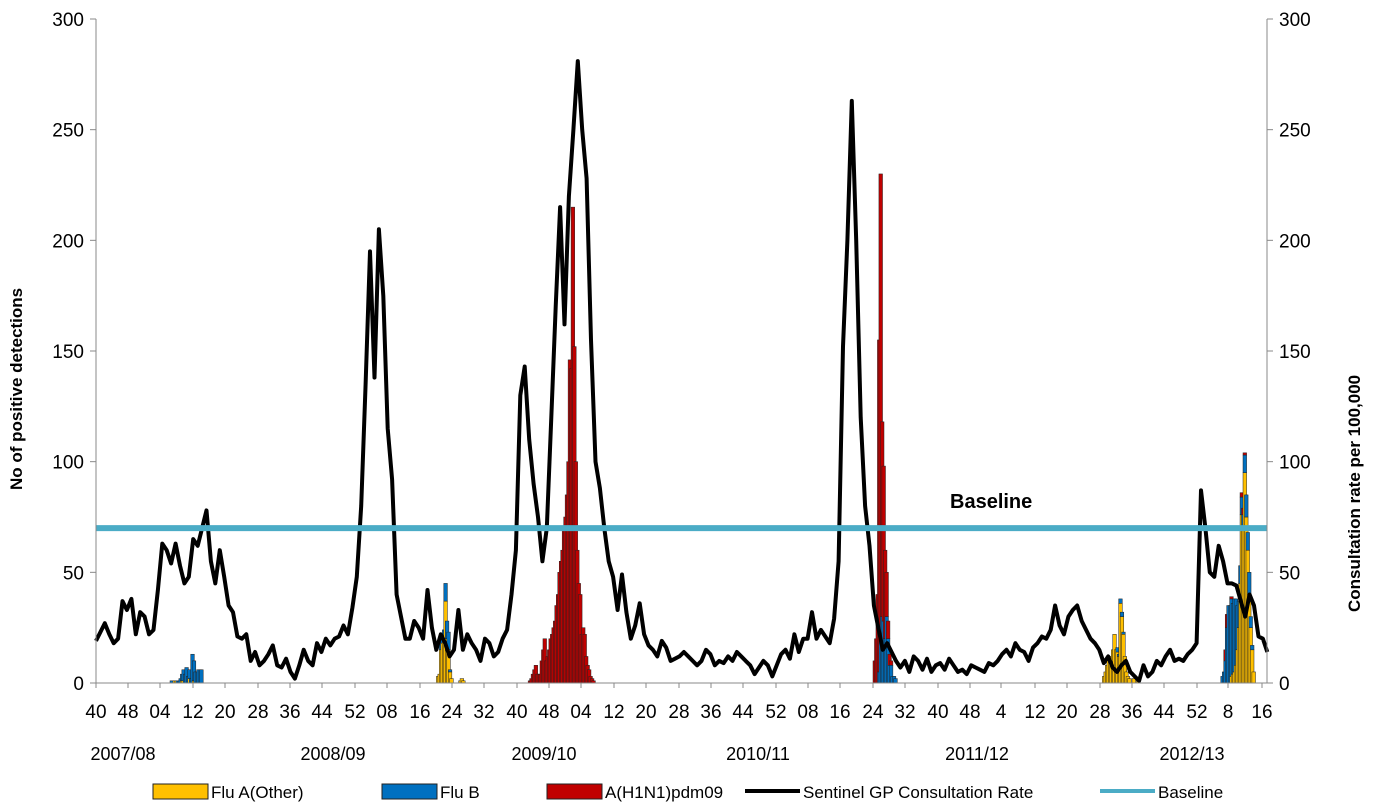 Image resolution: width=1376 pixels, height=812 pixels. What do you see at coordinates (1228, 712) in the screenshot?
I see `x-tick-label: 8` at bounding box center [1228, 712].